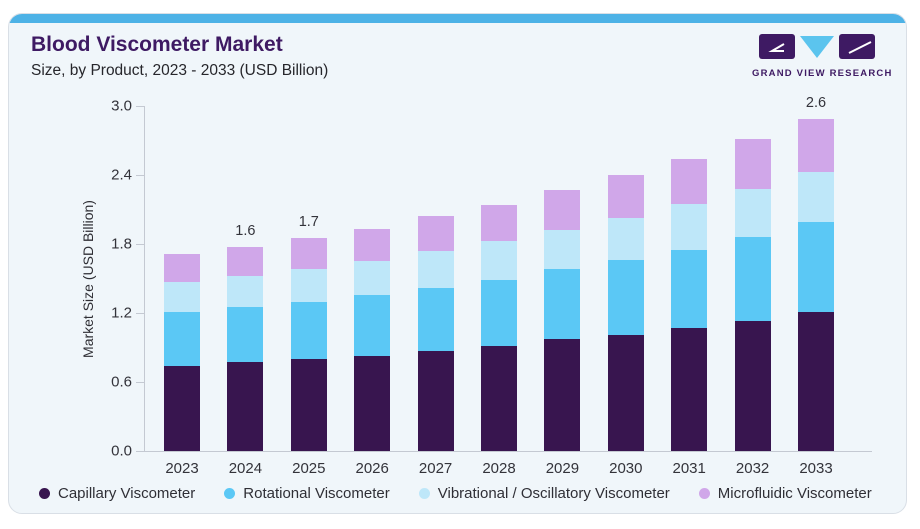  Describe the element at coordinates (157, 44) in the screenshot. I see `page-title: Blood Viscometer Market` at that location.